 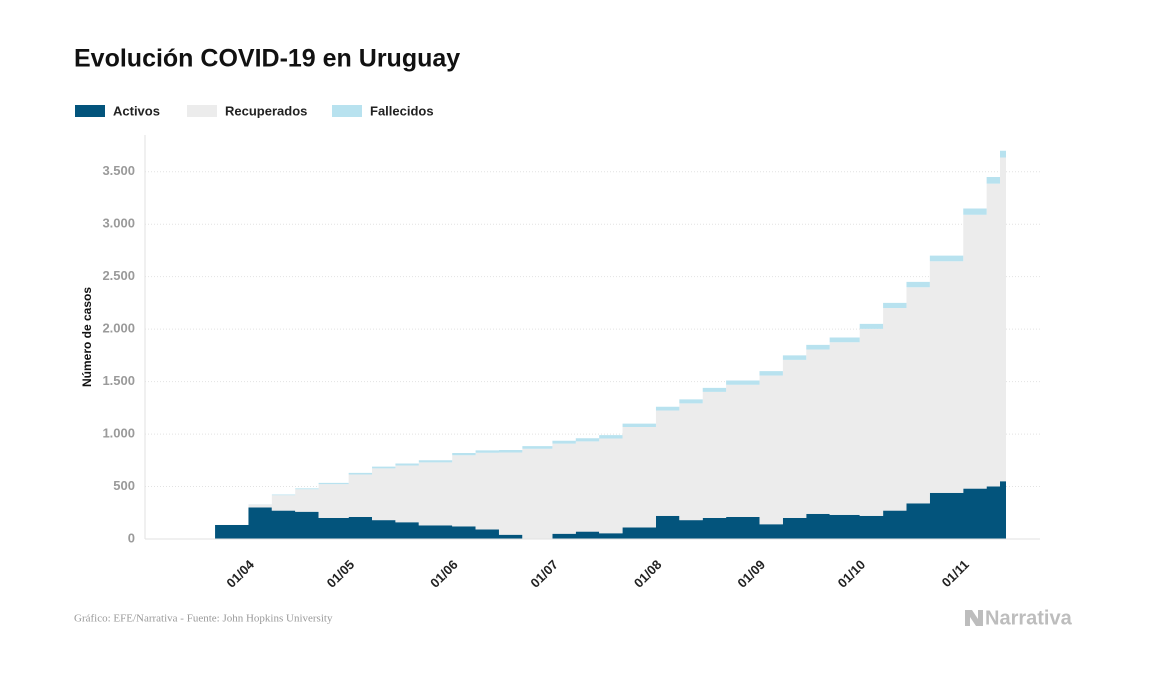 What do you see at coordinates (544, 574) in the screenshot?
I see `x-tick-label: 01/07` at bounding box center [544, 574].